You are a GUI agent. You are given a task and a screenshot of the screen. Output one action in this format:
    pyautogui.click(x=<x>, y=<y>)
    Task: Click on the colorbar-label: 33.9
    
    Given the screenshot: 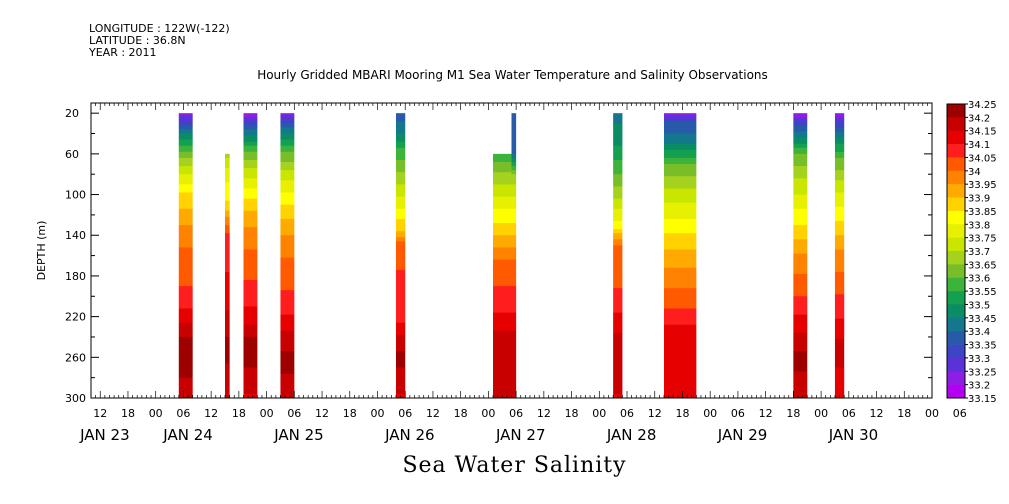 What is the action you would take?
    pyautogui.click(x=979, y=199)
    